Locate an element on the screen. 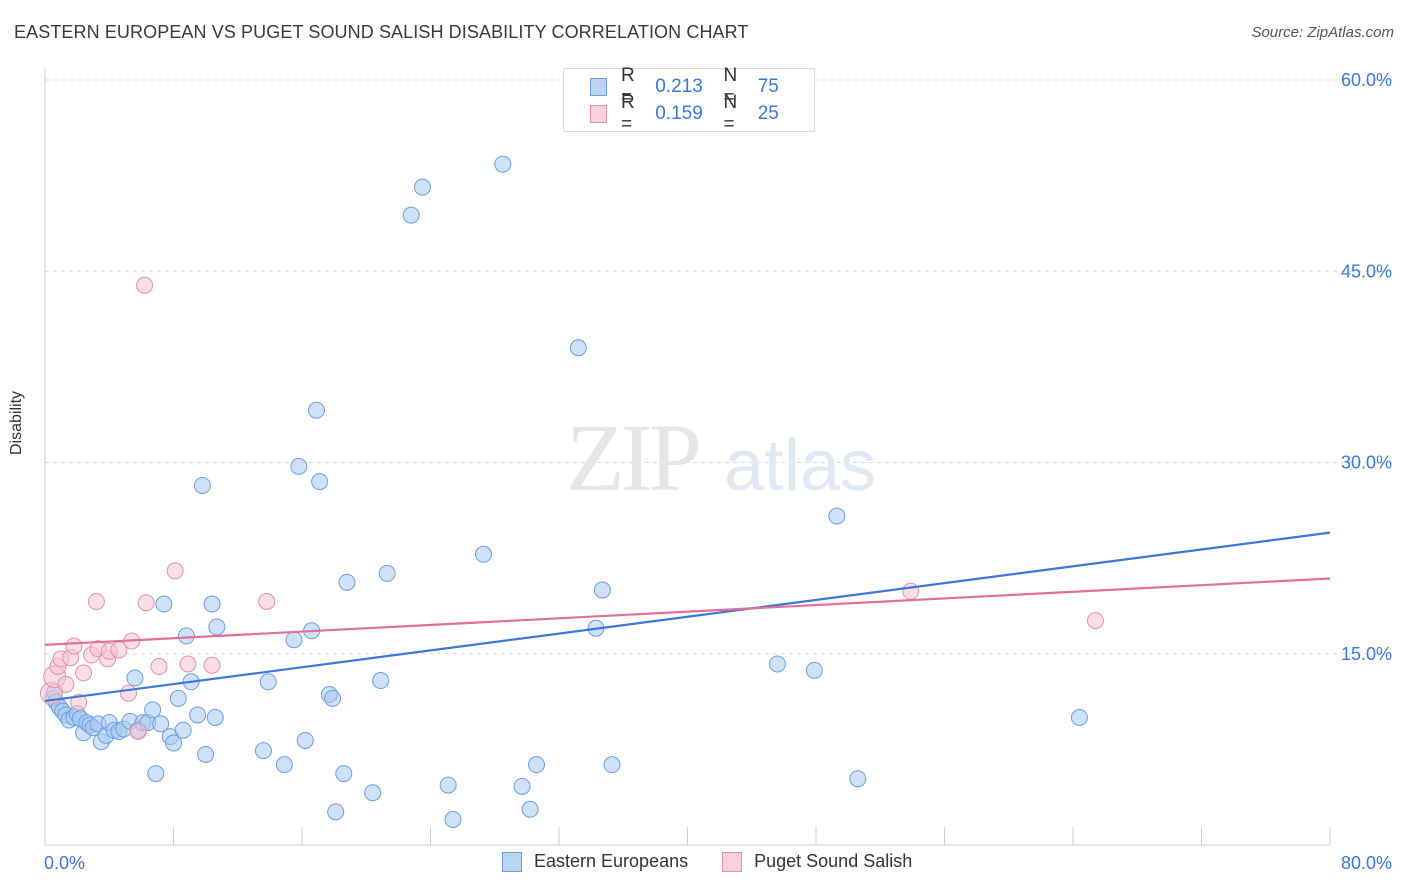 The image size is (1406, 892). watermark: ZIP atlas is located at coordinates (721, 457).